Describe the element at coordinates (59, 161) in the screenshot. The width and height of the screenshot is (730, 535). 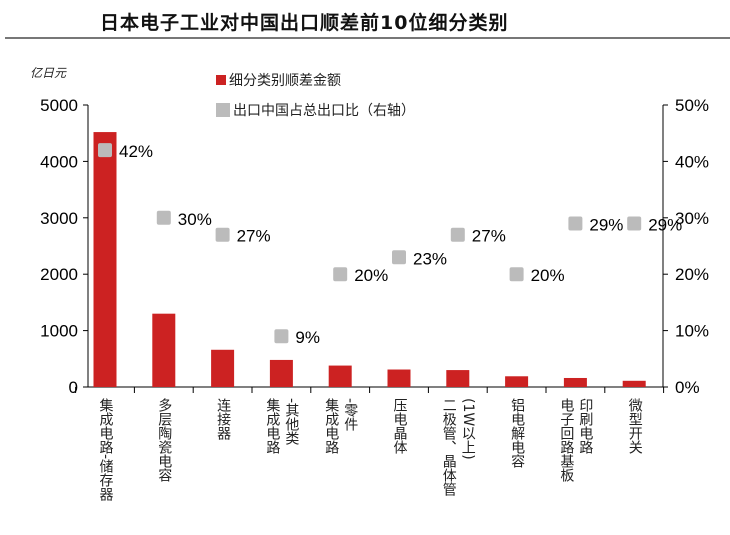
I see `left-tick-label: 4000` at that location.